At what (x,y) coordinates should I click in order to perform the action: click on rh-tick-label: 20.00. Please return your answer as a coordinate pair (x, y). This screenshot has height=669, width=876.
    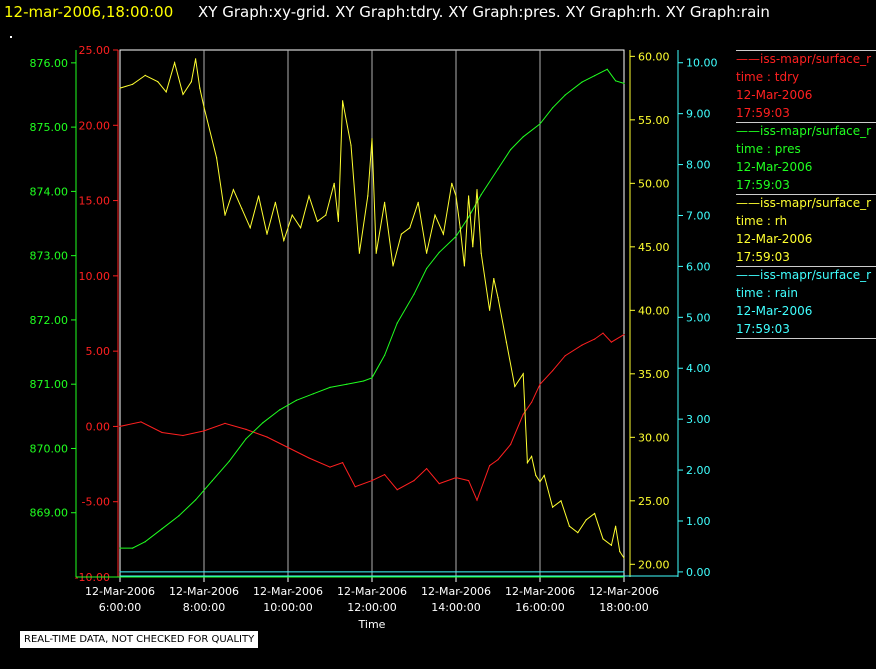
    Looking at the image, I should click on (654, 564).